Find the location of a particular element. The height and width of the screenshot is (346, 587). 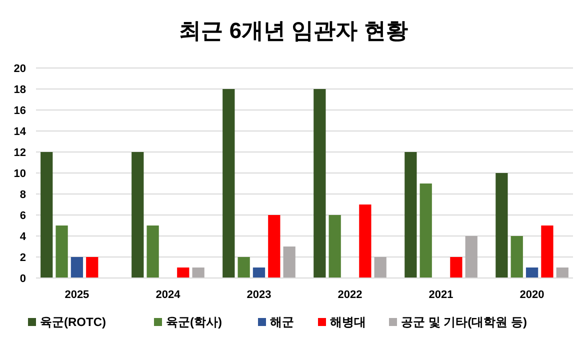

legend-label: 해군 is located at coordinates (282, 322).